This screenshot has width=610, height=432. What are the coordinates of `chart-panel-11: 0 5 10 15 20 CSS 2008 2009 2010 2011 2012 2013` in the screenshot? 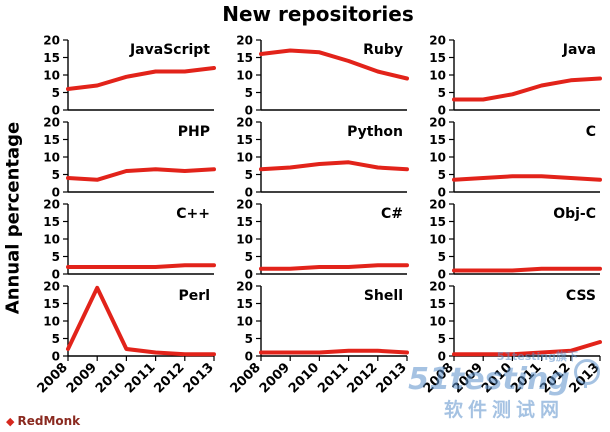 It's located at (511, 341).